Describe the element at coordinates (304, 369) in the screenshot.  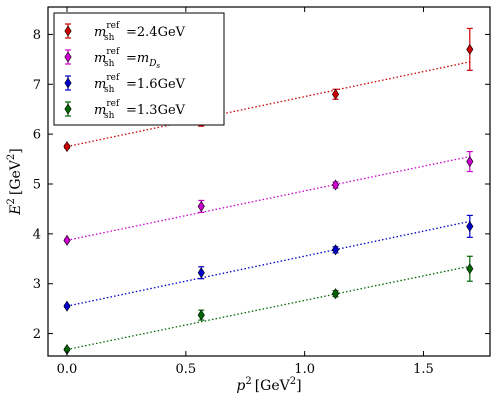
I see `x-tick-label: 1.0` at that location.